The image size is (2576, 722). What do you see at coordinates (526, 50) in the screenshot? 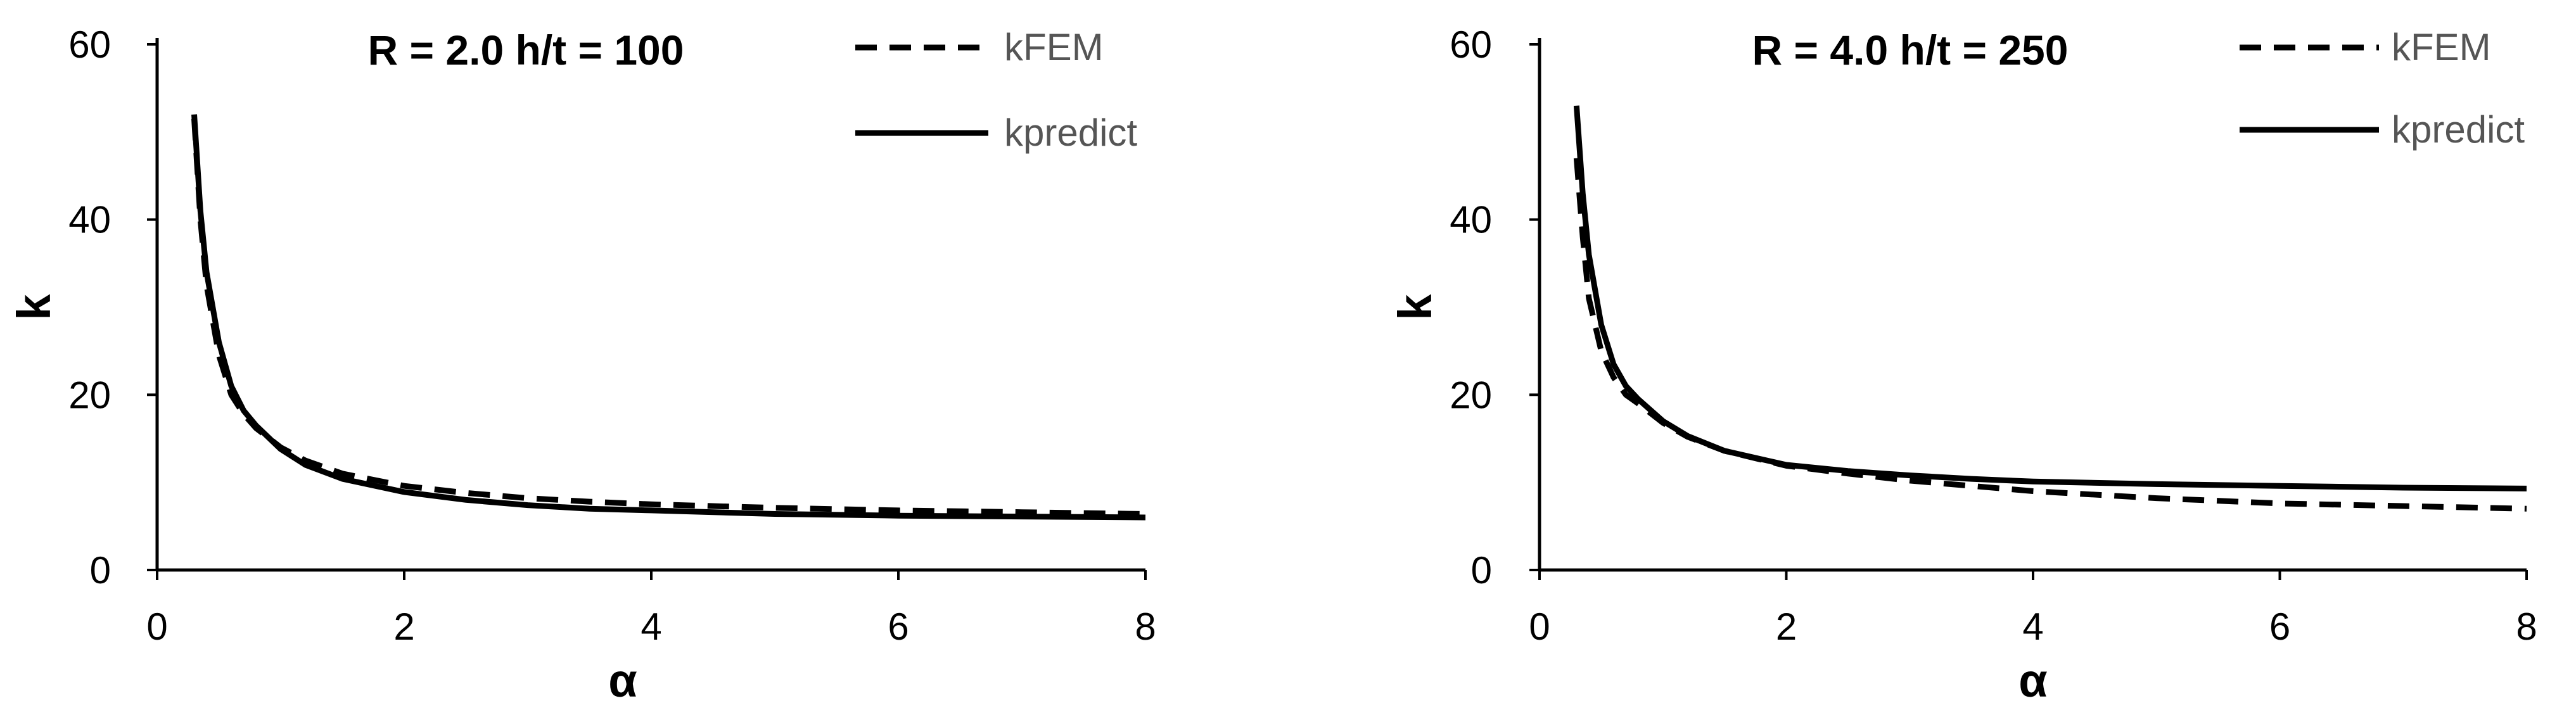
I see `chart-title: R = 2.0 h/t = 100` at bounding box center [526, 50].